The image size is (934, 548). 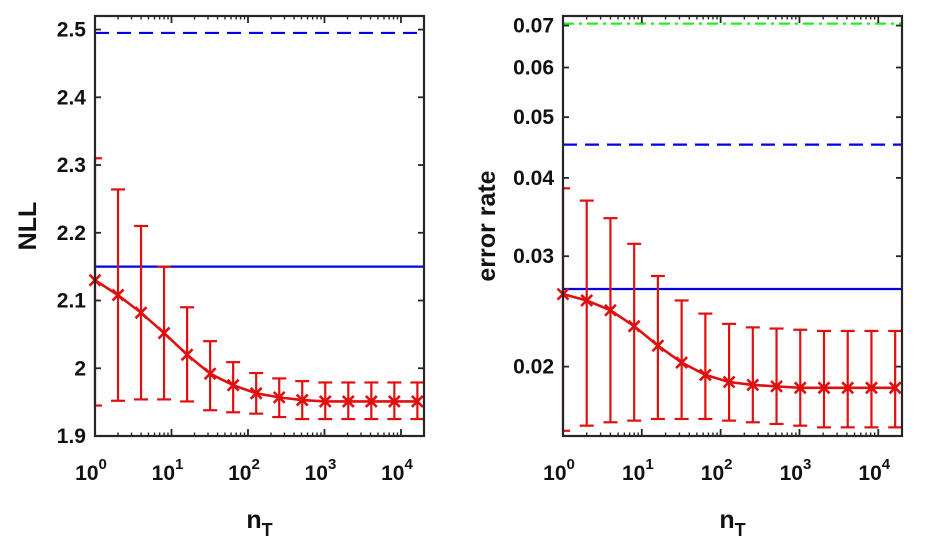 I want to click on nll-ytick-label: 2.4, so click(x=72, y=97).